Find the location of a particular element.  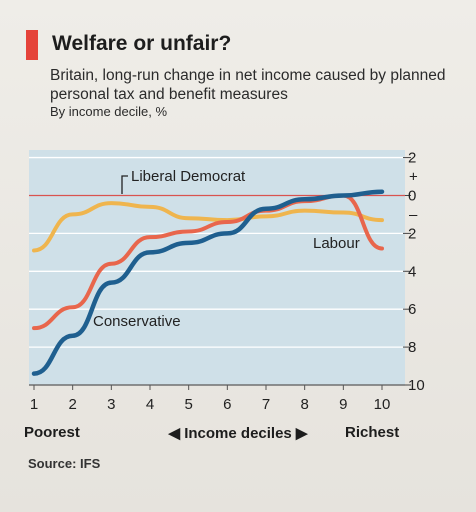

label-leader-line is located at coordinates (124, 184).